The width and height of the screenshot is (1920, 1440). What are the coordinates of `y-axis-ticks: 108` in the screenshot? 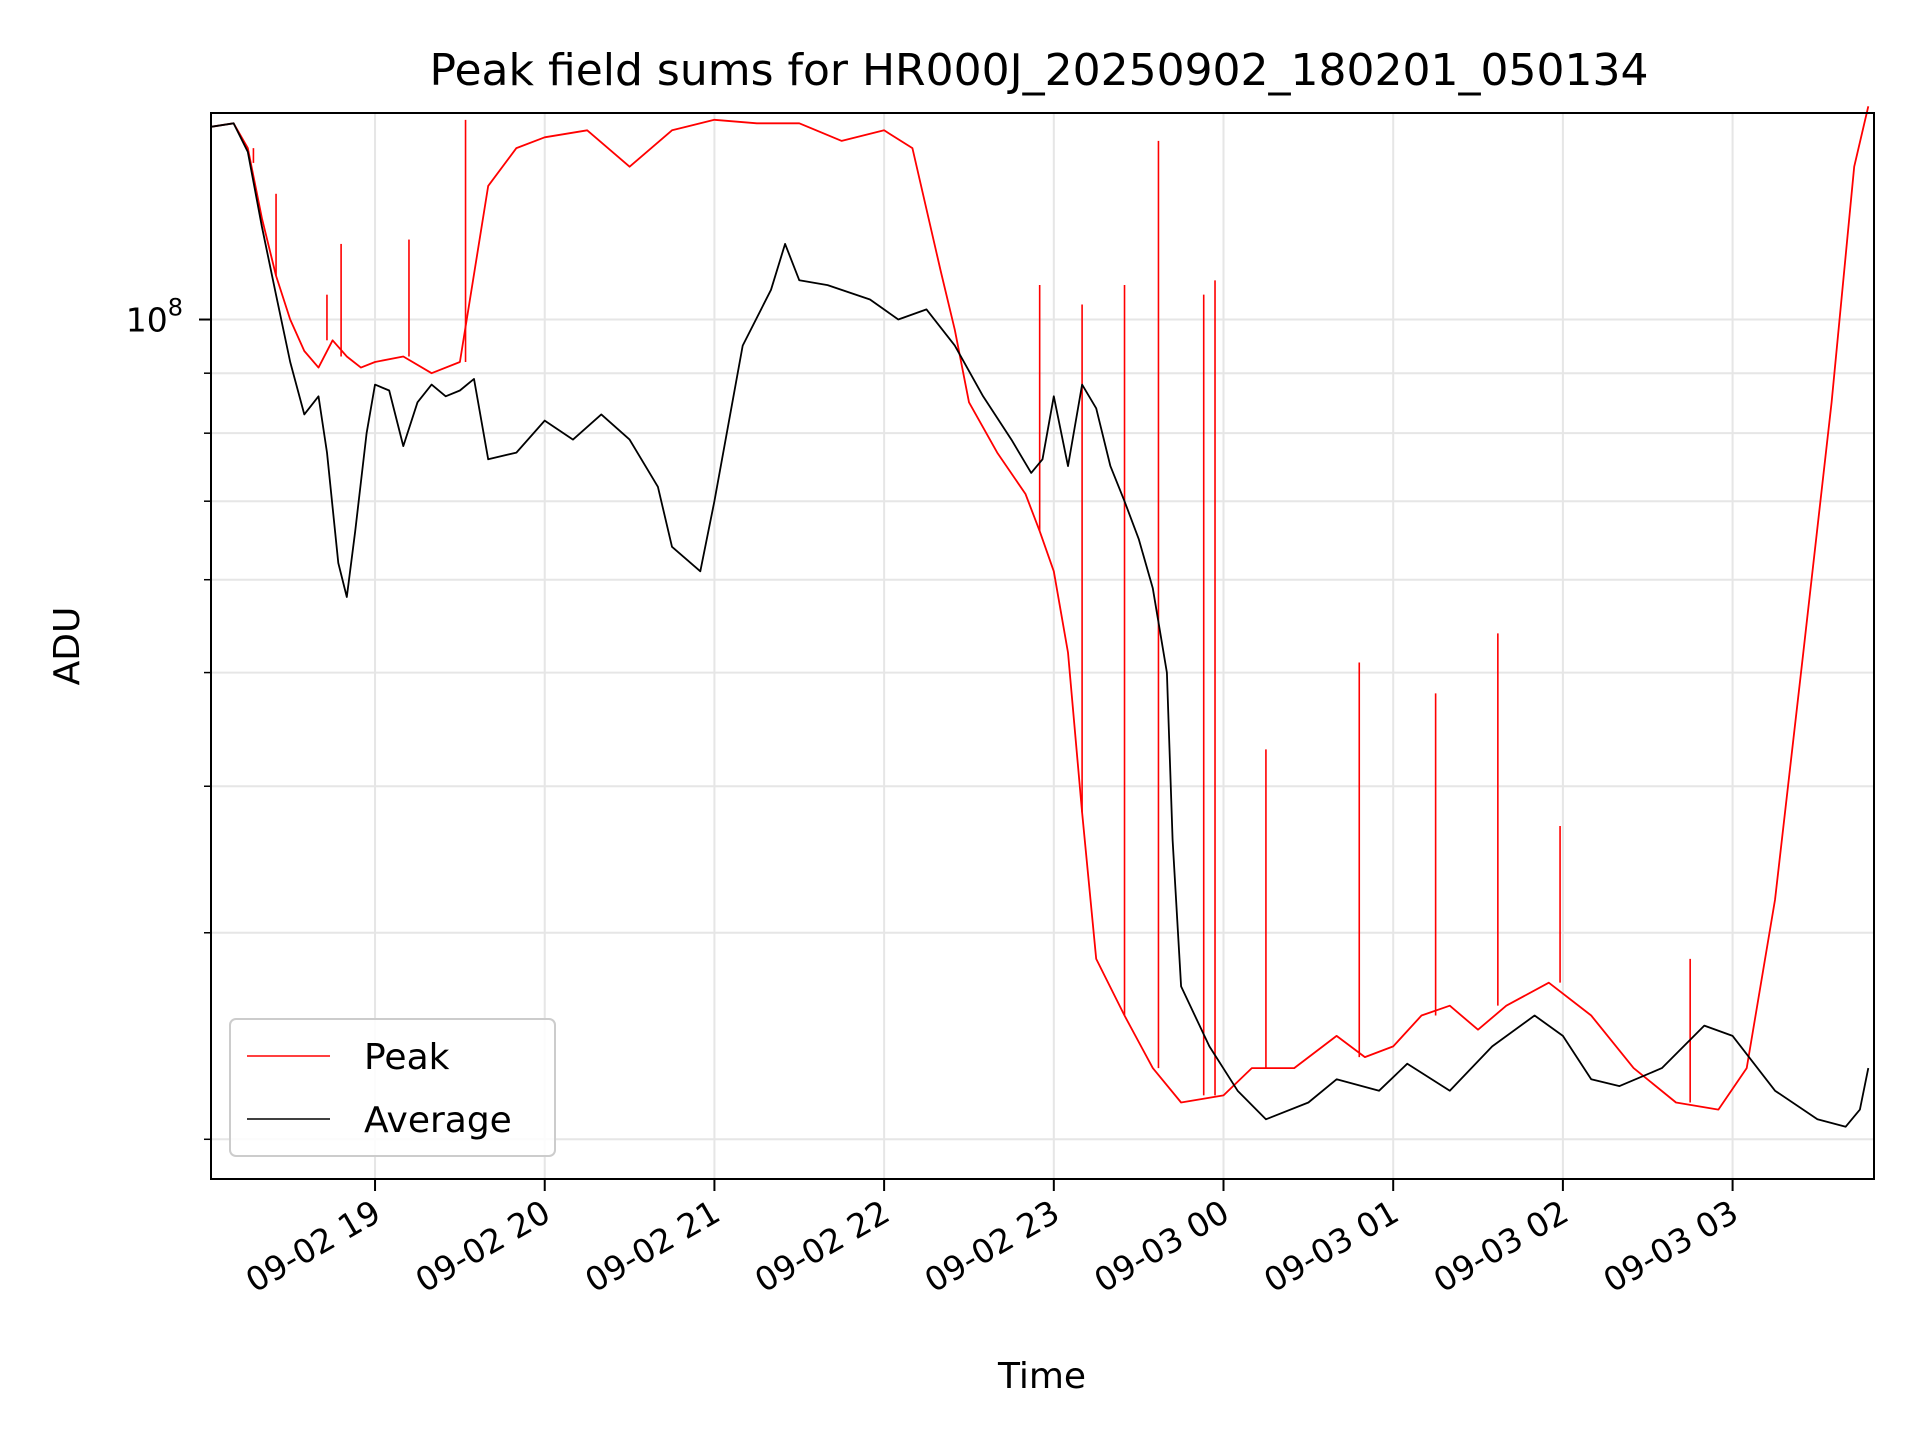 It's located at (168, 717).